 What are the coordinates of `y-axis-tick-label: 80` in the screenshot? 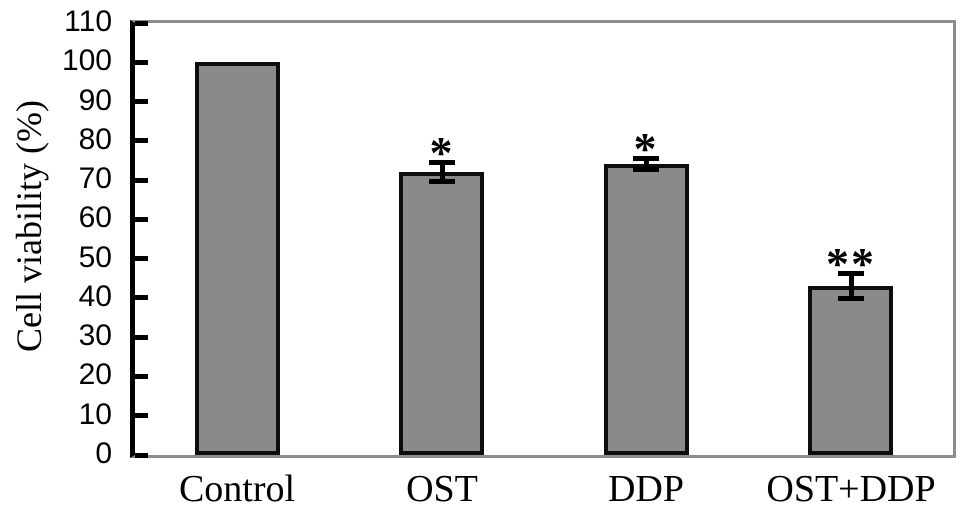 It's located at (95, 139).